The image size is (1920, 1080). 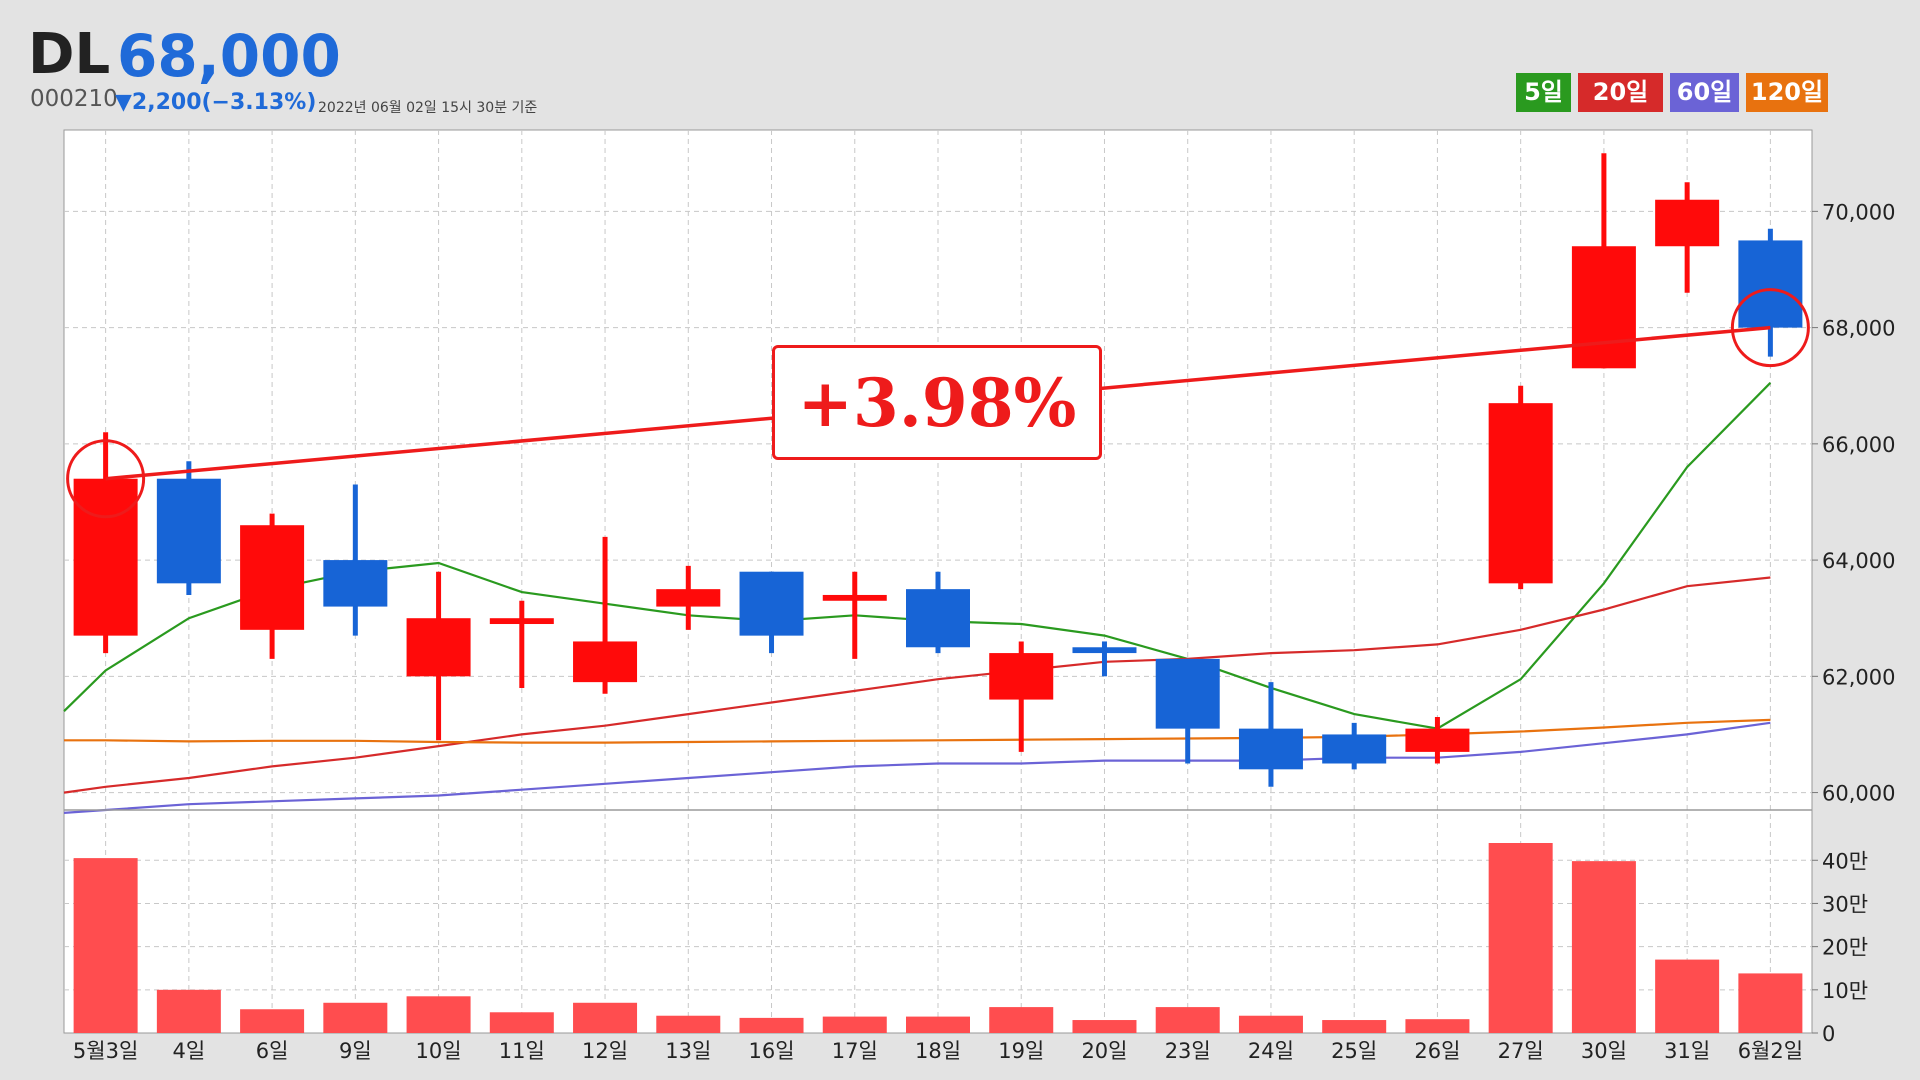 What do you see at coordinates (1437, 1051) in the screenshot?
I see `date-tick-label: 26일` at bounding box center [1437, 1051].